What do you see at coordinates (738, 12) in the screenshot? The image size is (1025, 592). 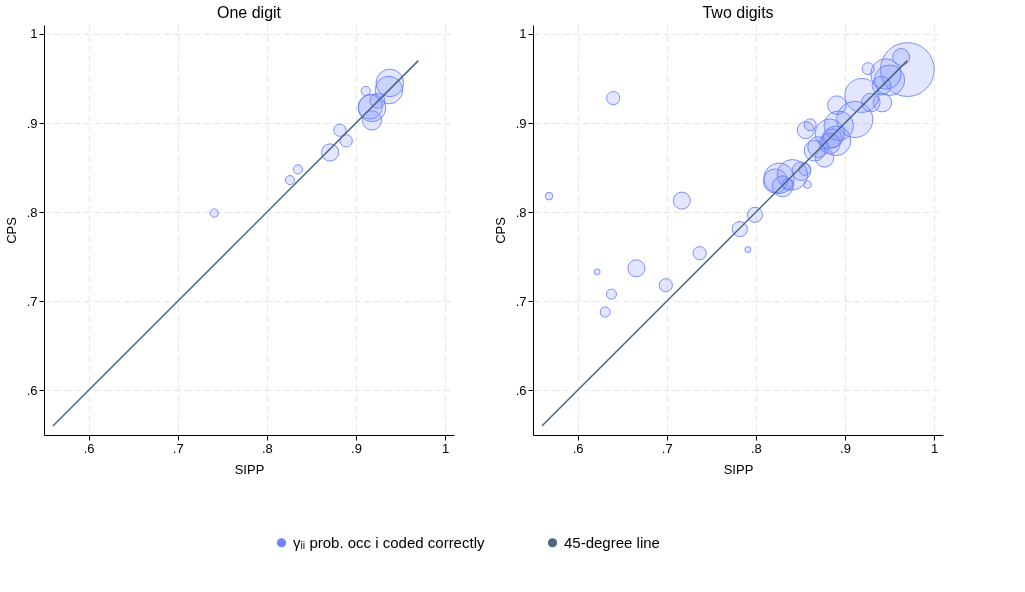 I see `chart-title: Two digits` at bounding box center [738, 12].